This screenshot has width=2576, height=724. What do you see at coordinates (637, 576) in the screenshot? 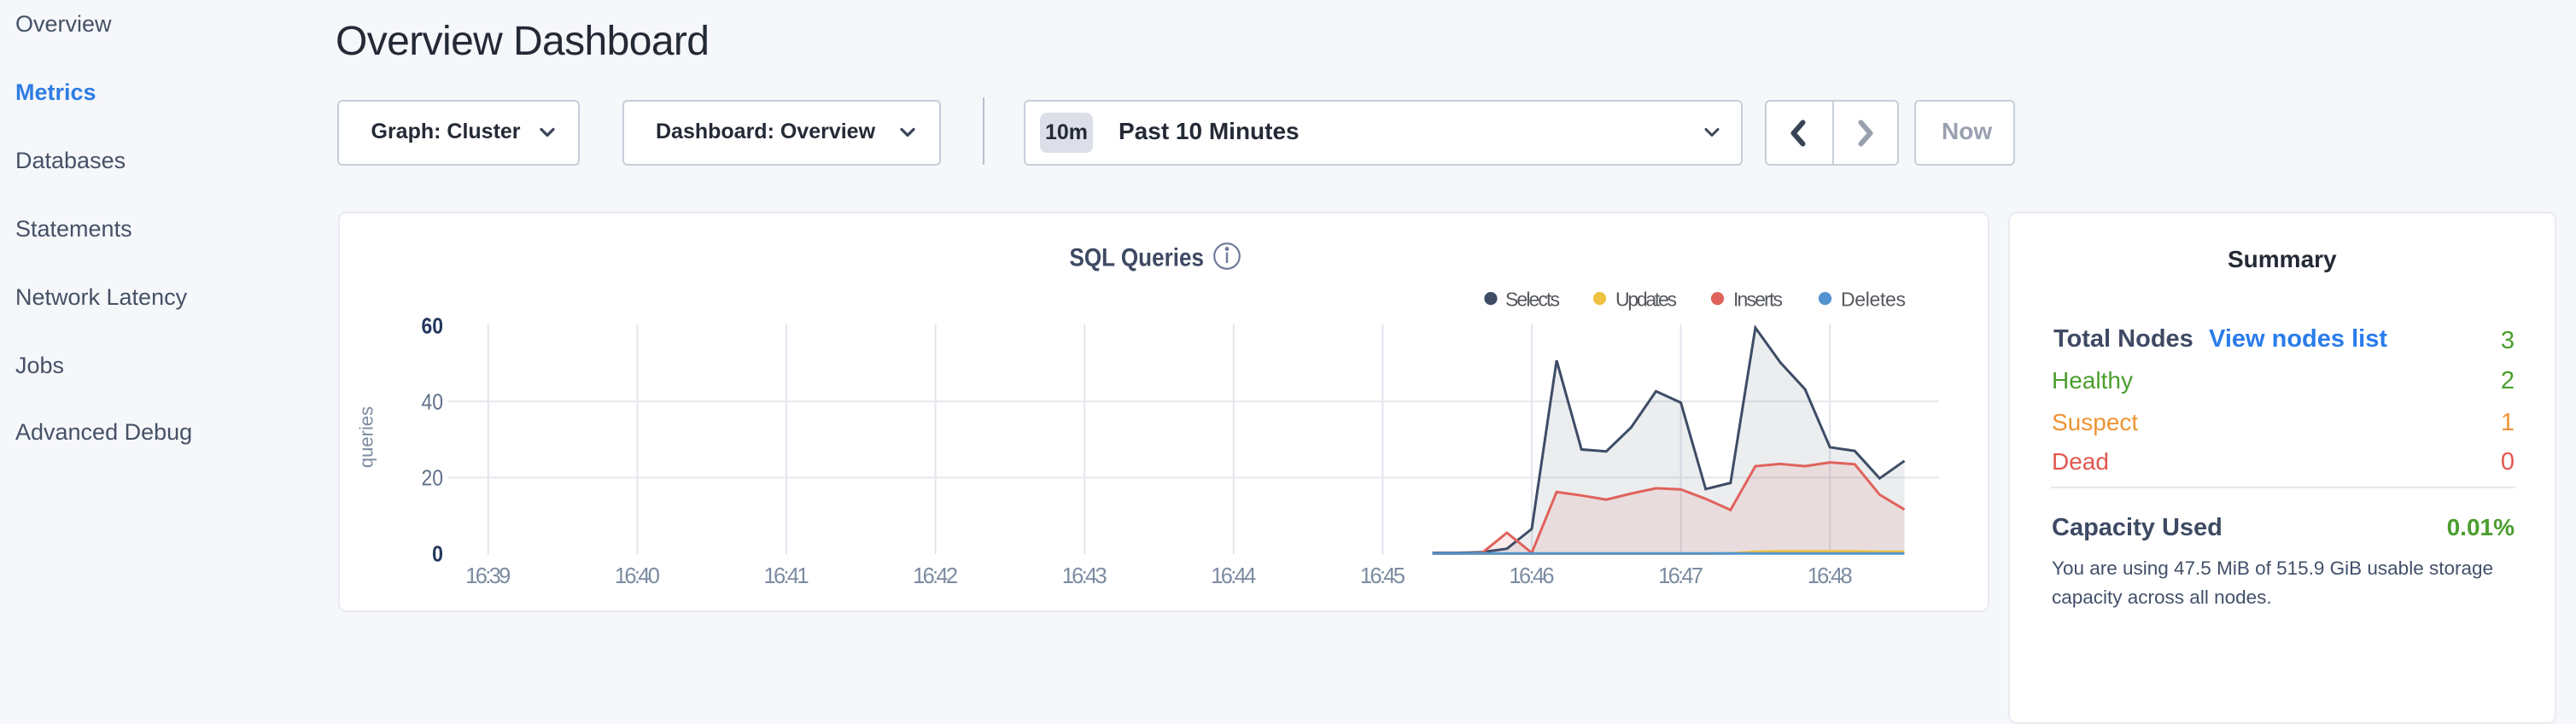
I see `svg-text: 16:40` at bounding box center [637, 576].